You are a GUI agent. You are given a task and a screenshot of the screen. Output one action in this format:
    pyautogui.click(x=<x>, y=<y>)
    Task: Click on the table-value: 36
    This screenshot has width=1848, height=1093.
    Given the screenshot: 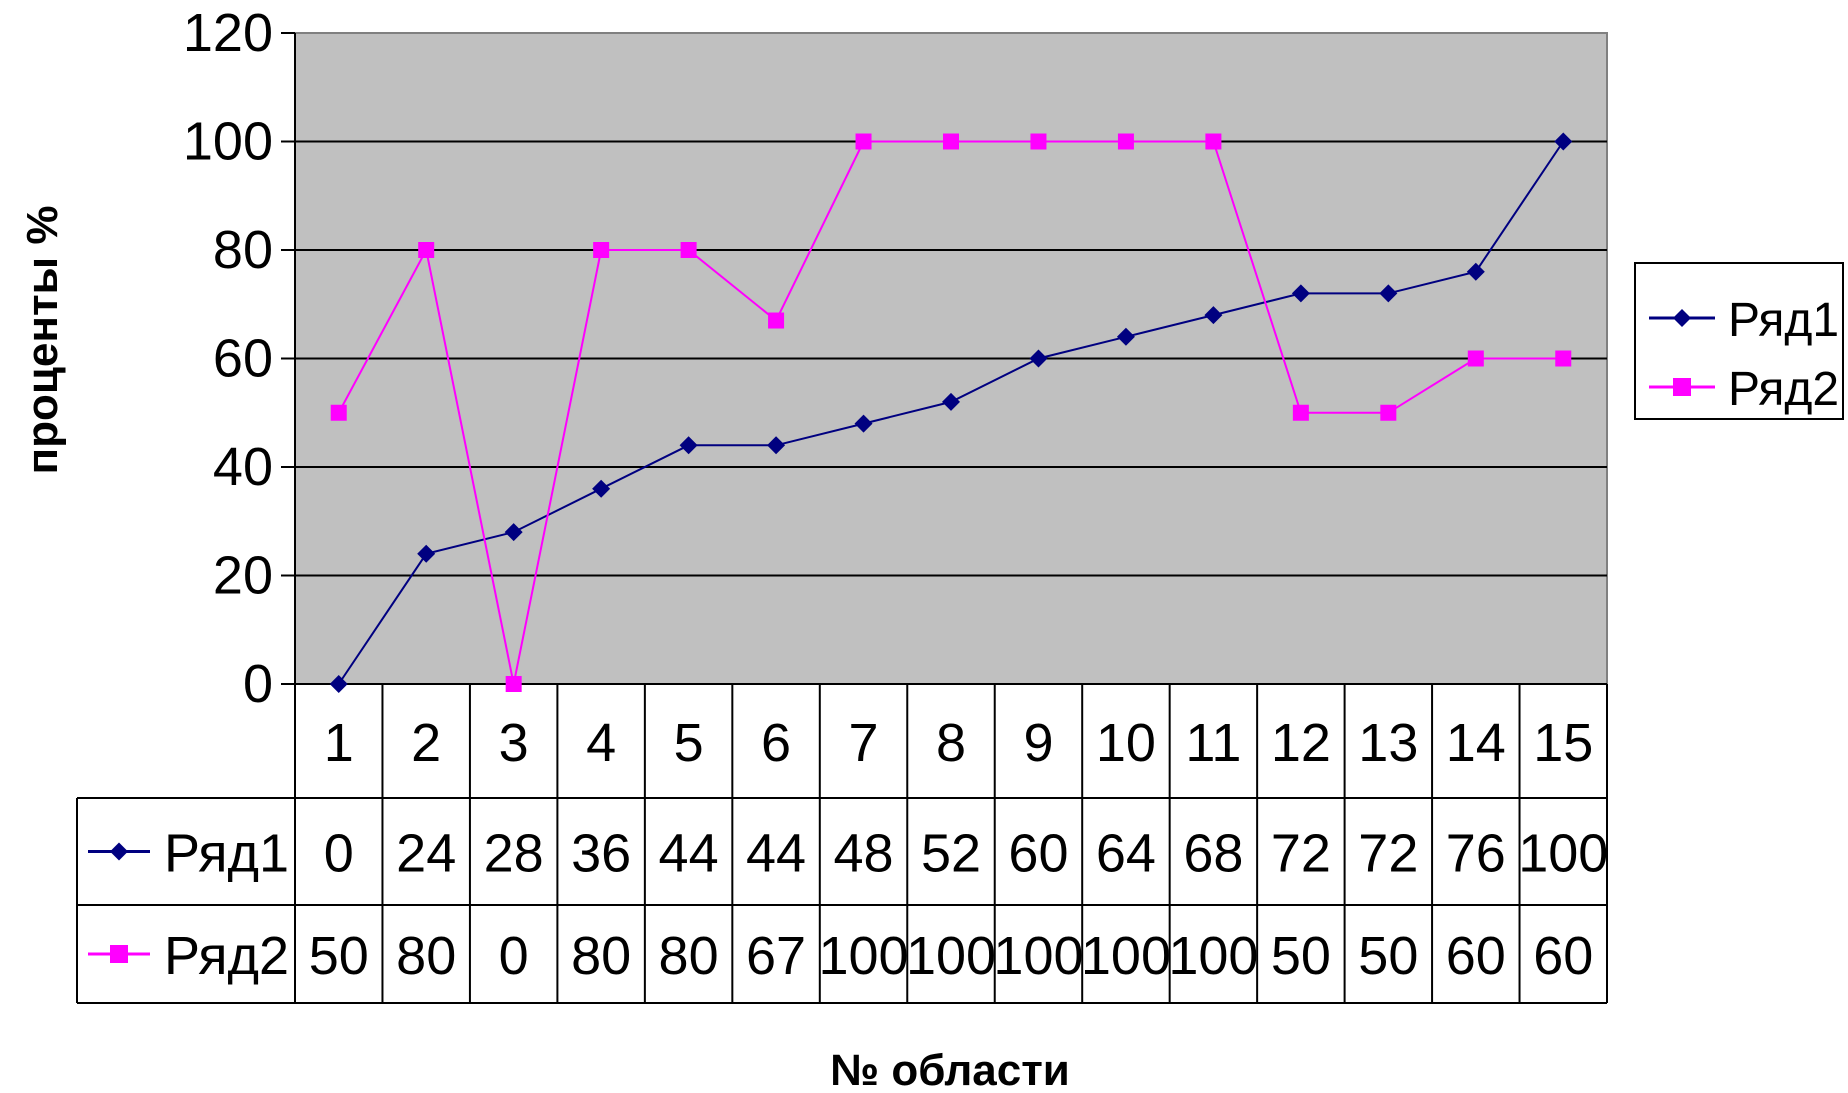 What is the action you would take?
    pyautogui.click(x=601, y=854)
    